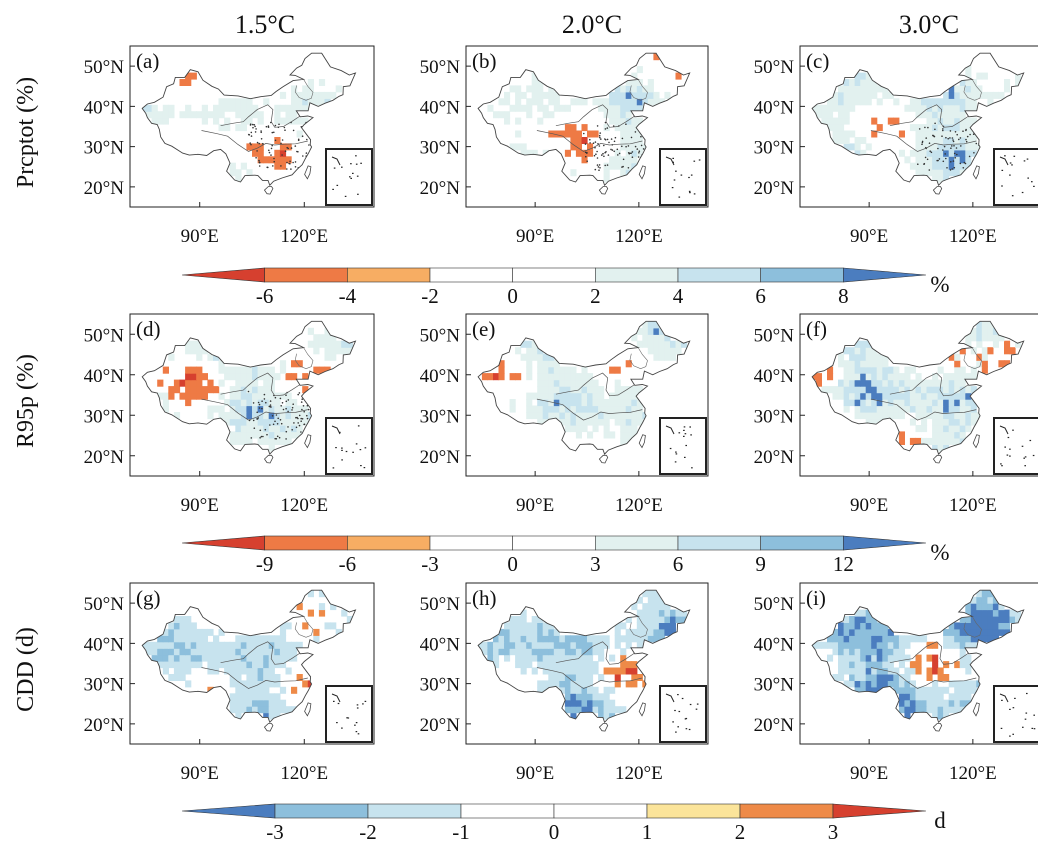 The image size is (1038, 845). What do you see at coordinates (774, 416) in the screenshot?
I see `y-tick-label: 30°N` at bounding box center [774, 416].